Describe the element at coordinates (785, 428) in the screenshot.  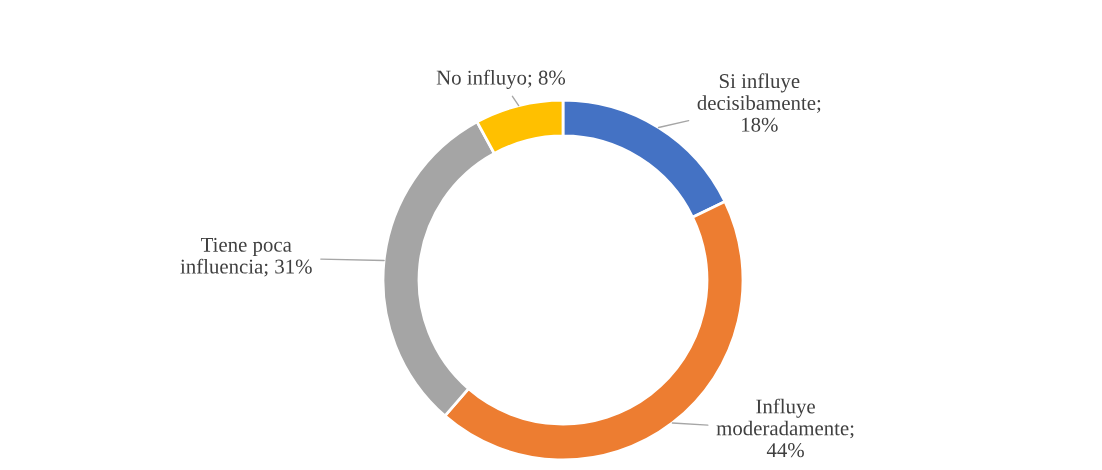
I see `slice-label: Influye moderadamente; 44%` at that location.